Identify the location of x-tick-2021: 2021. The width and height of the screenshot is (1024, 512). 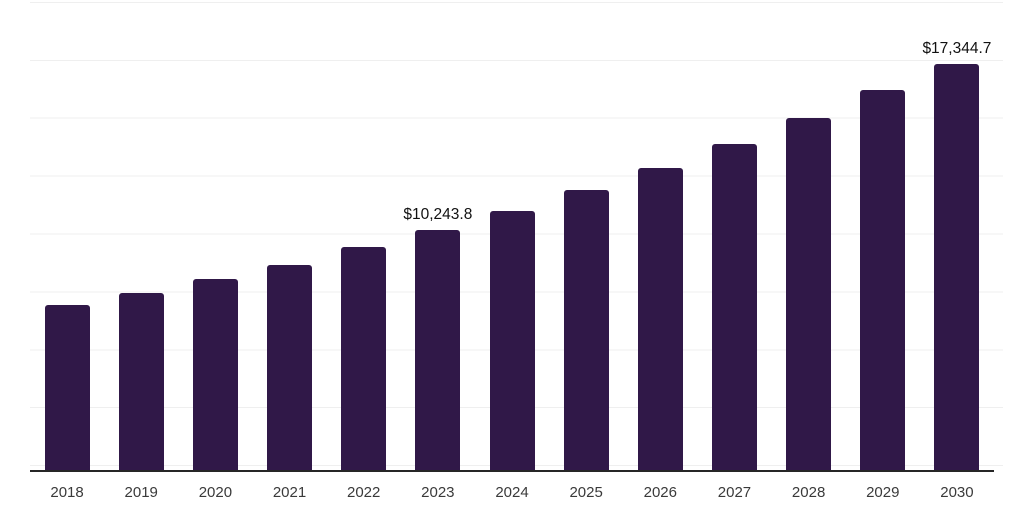
(289, 492).